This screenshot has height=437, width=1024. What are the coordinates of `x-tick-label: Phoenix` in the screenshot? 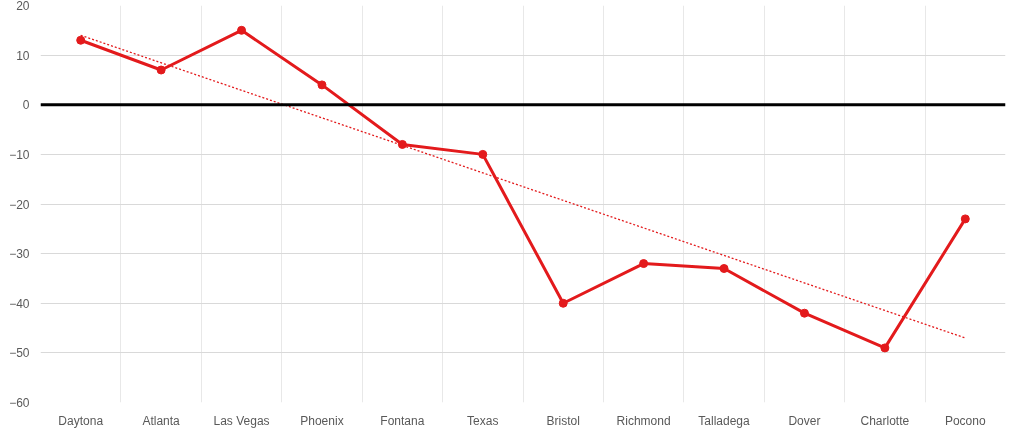 It's located at (322, 420).